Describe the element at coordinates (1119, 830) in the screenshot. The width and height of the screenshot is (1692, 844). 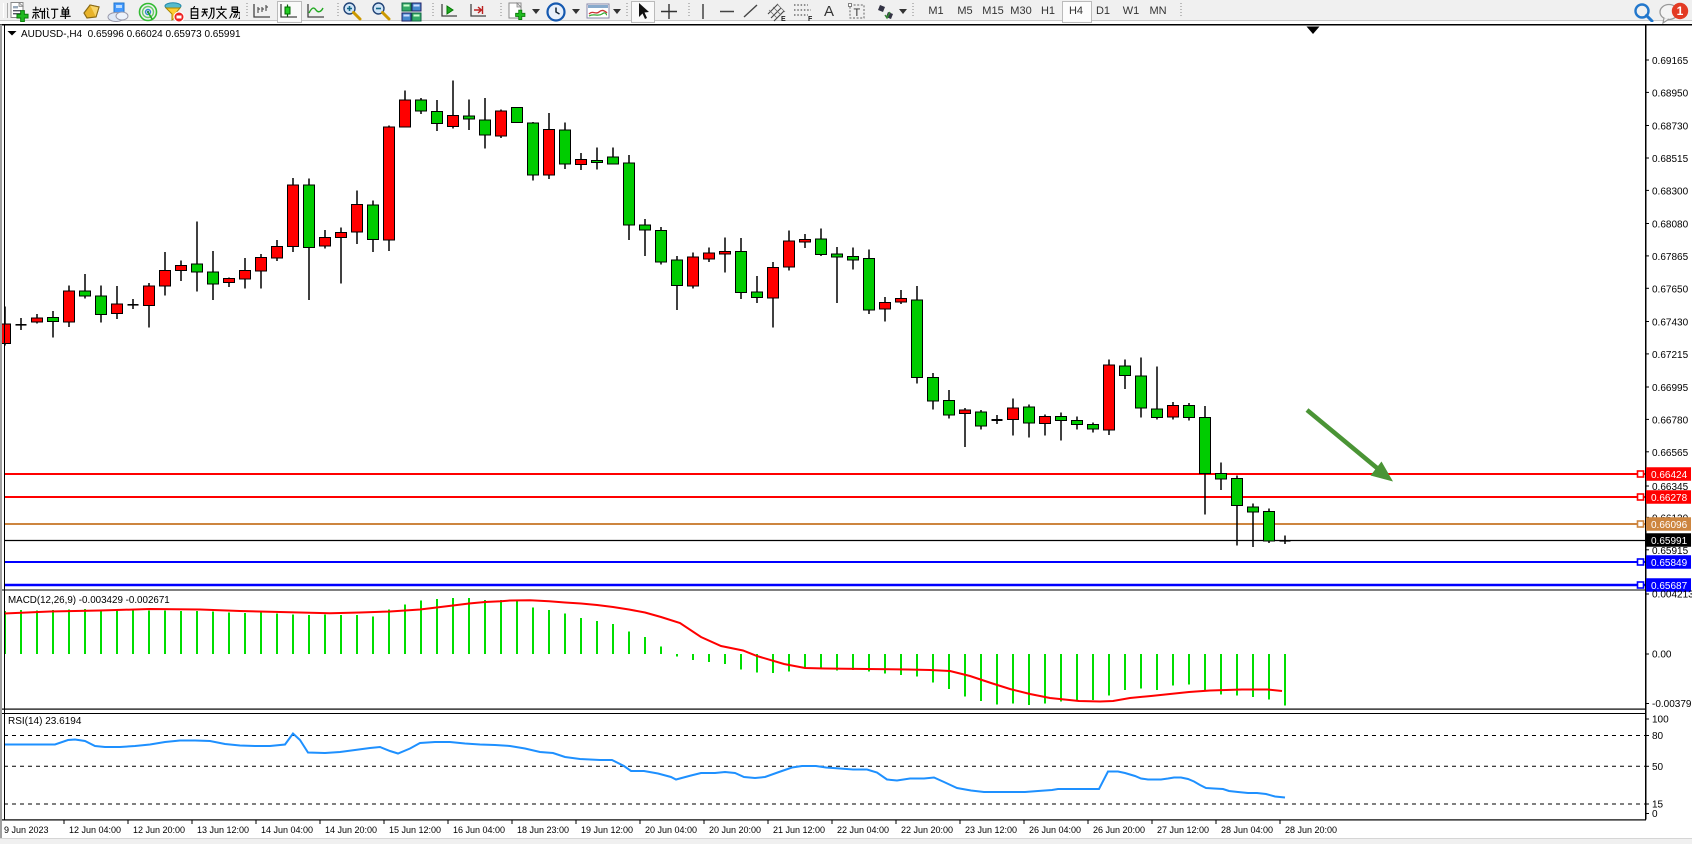
I see `svg-text: 26 Jun 20:00` at that location.